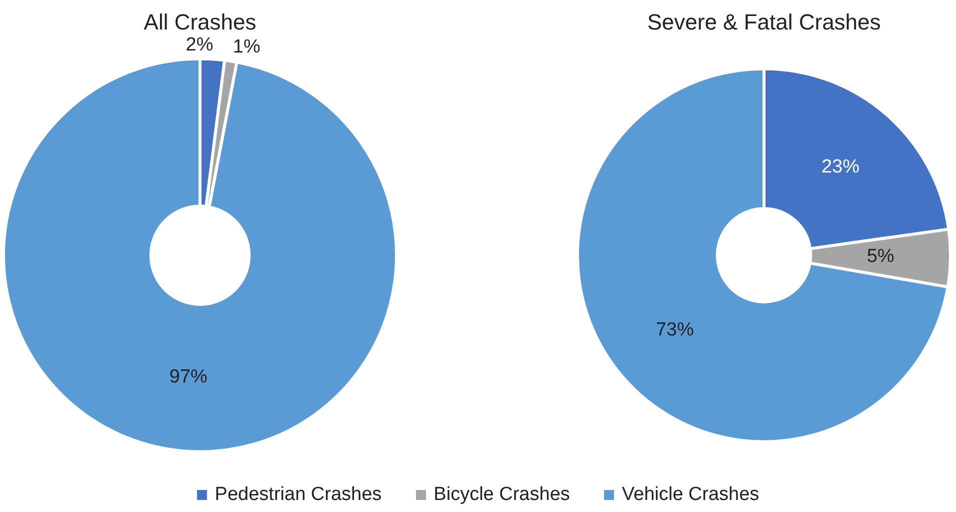  What do you see at coordinates (764, 21) in the screenshot?
I see `chart-title: Severe & Fatal Crashes` at bounding box center [764, 21].